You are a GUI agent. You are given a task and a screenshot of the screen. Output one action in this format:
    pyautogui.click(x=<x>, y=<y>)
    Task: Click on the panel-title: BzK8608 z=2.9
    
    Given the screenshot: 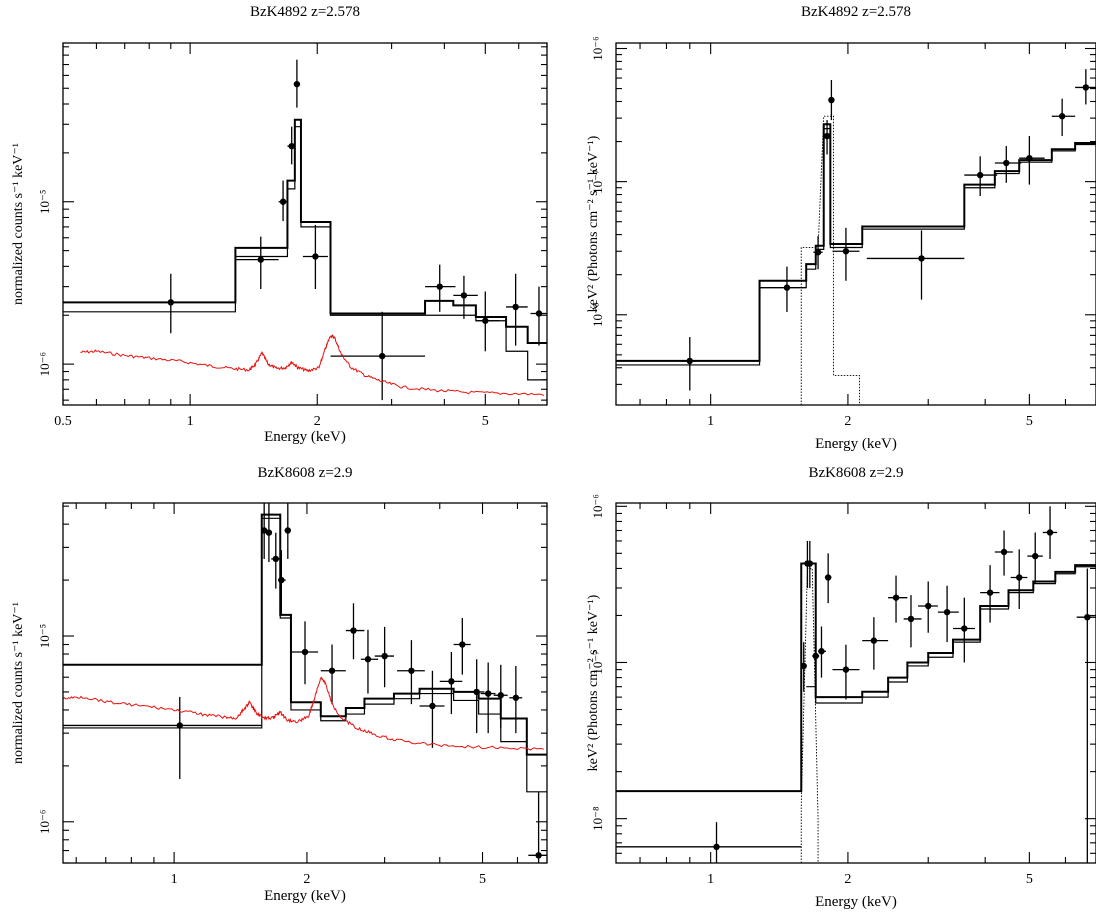 What is the action you would take?
    pyautogui.click(x=855, y=473)
    